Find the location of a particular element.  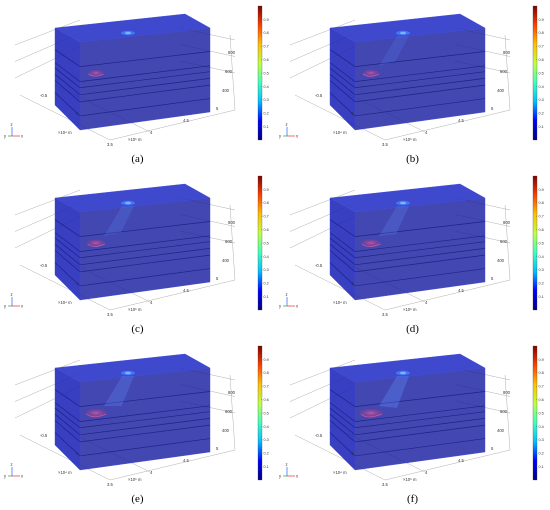

x-tick-label: -1 is located at coordinates (77, 283).